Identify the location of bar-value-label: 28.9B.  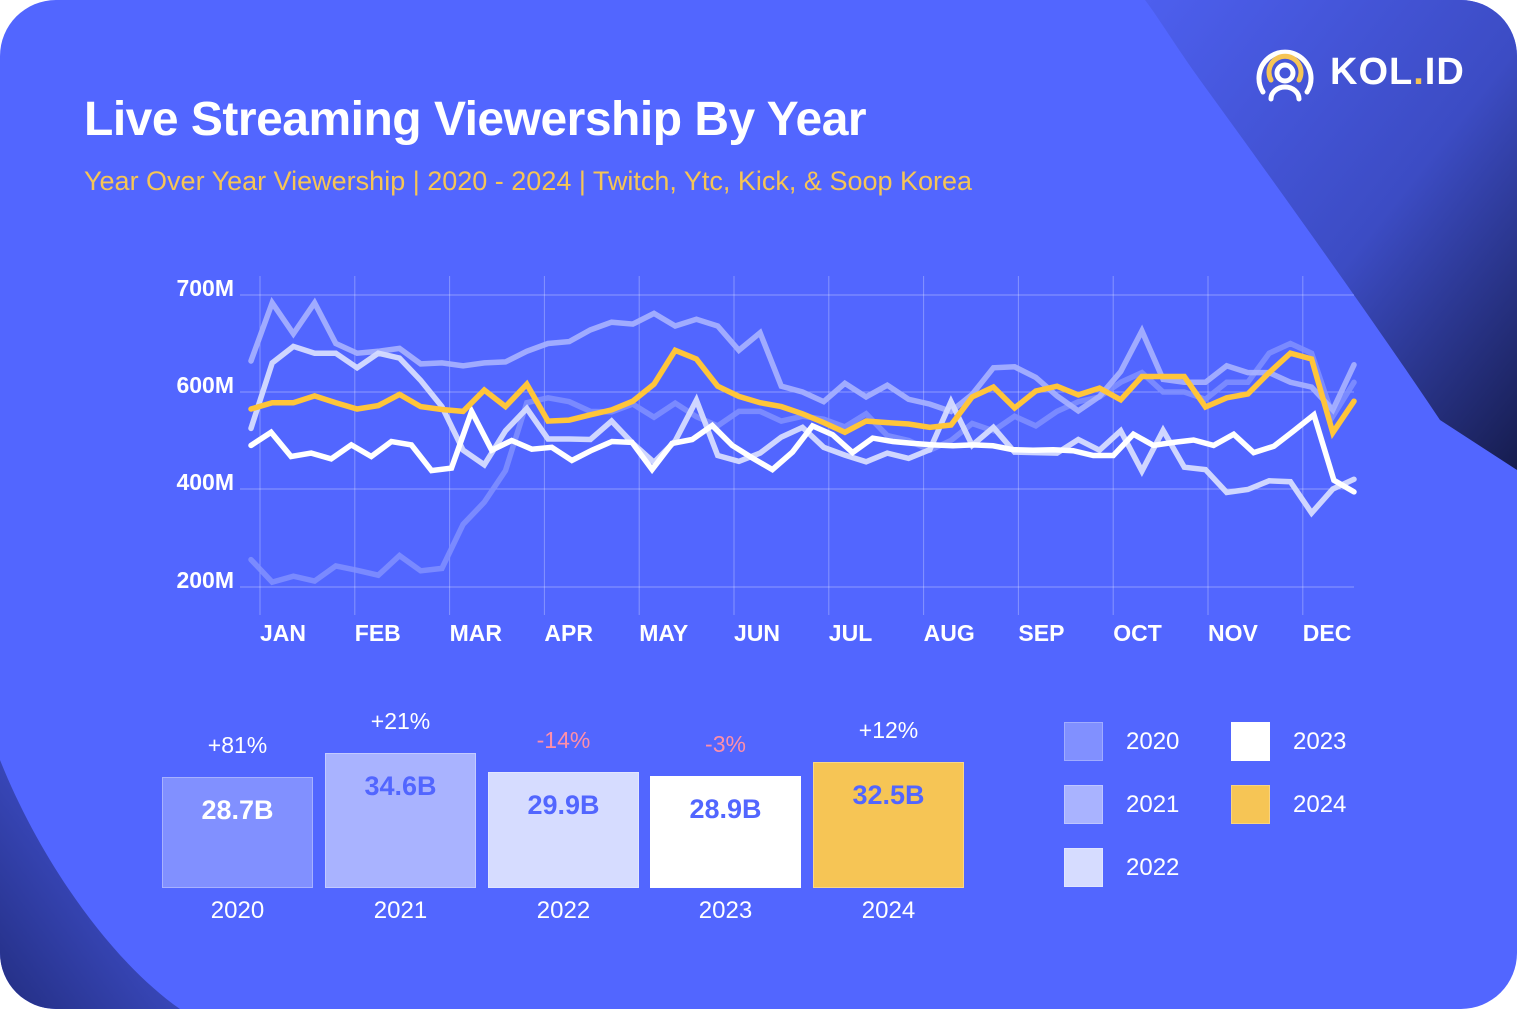
(725, 809).